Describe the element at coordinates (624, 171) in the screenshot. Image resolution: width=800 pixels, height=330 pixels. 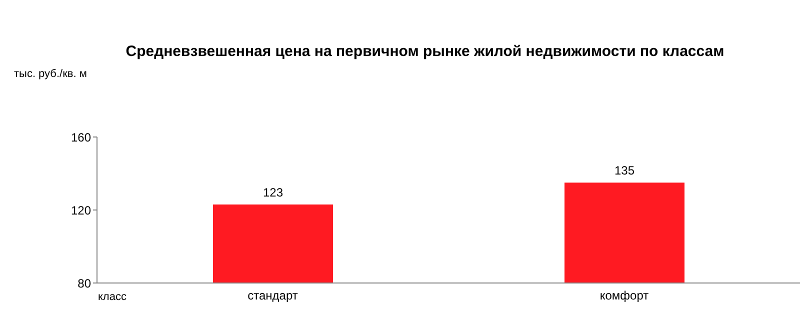
I see `data-label: 135` at that location.